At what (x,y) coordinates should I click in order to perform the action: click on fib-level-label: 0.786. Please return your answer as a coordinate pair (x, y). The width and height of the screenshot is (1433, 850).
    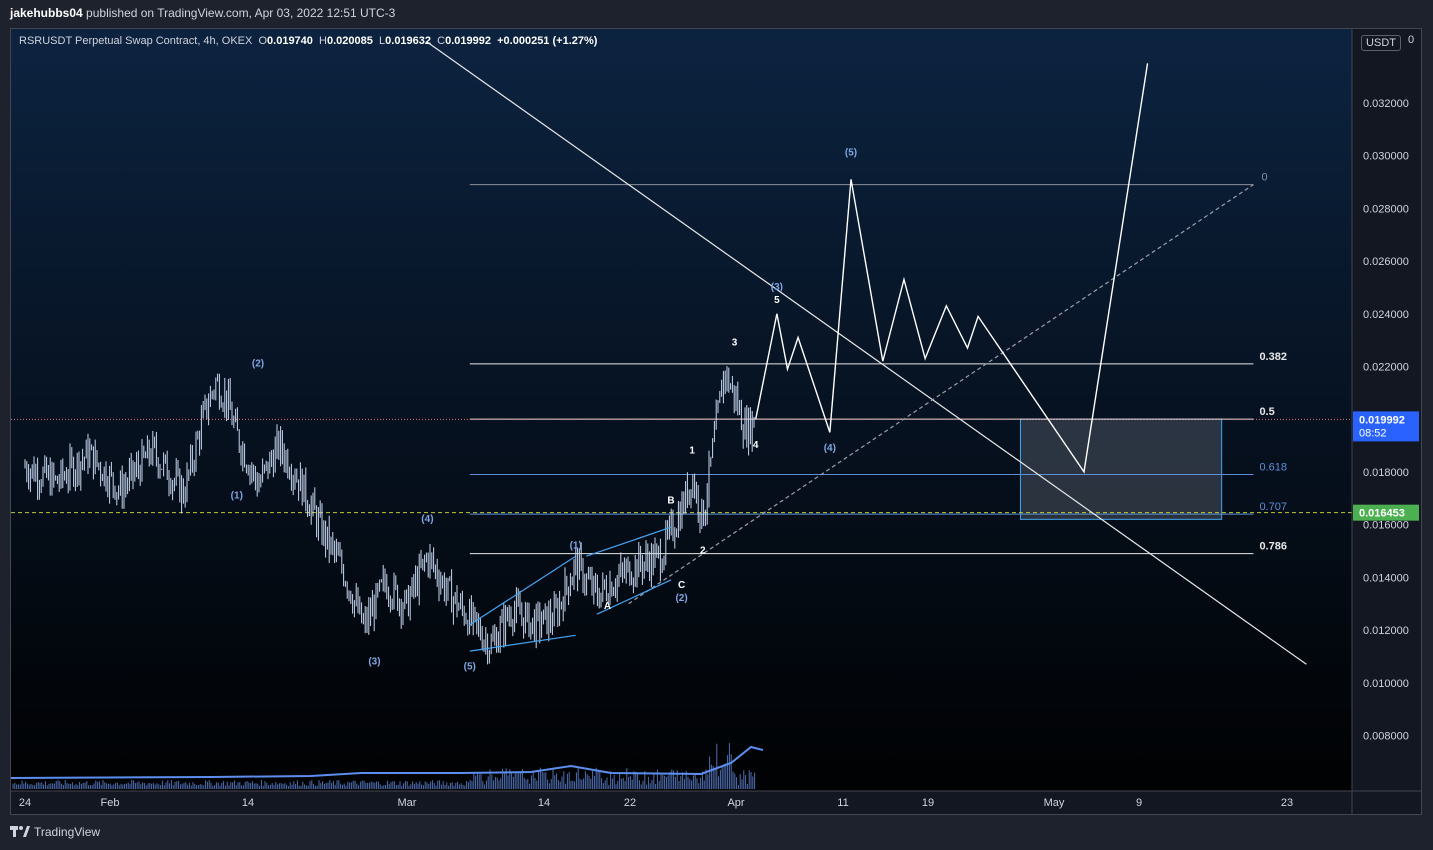
    Looking at the image, I should click on (1273, 547).